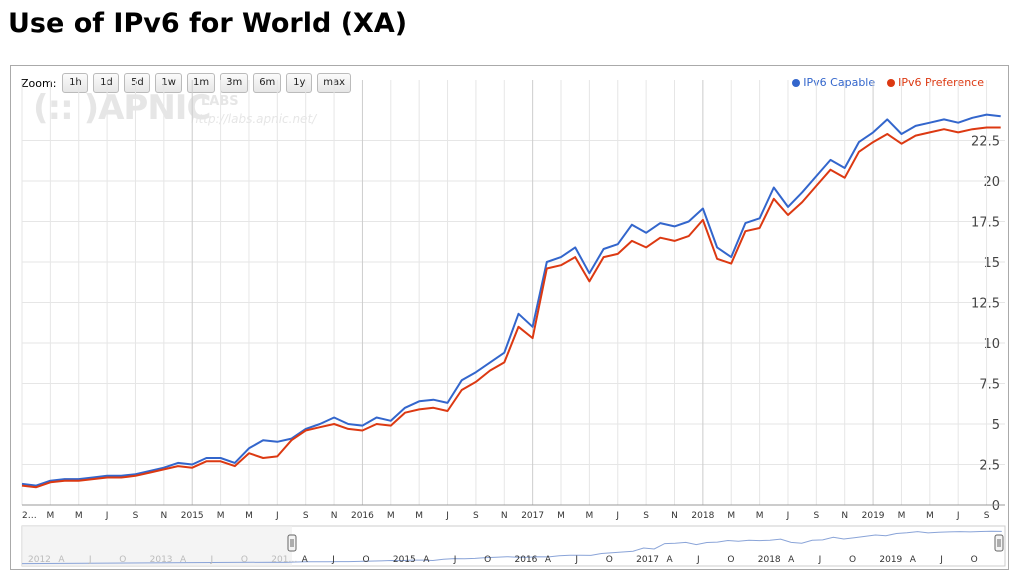 The width and height of the screenshot is (1022, 582). I want to click on y-tick-label: 15, so click(991, 263).